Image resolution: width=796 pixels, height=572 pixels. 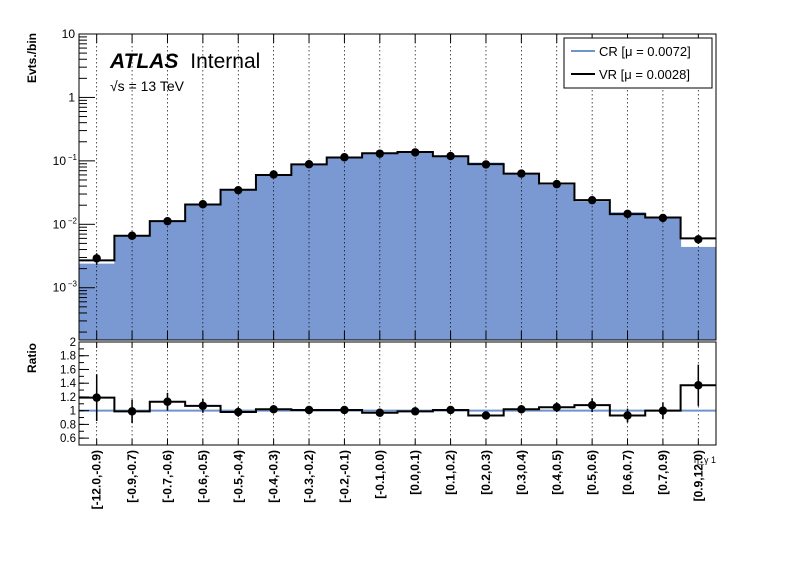 What do you see at coordinates (521, 472) in the screenshot?
I see `category-label: [0.3,0.4)` at bounding box center [521, 472].